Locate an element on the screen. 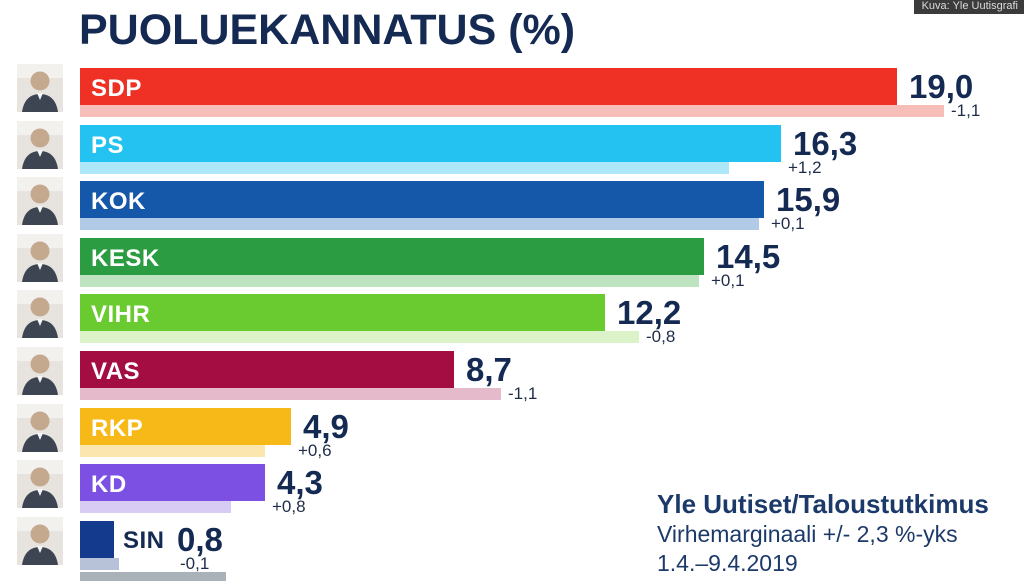  change-sin: -0,1 is located at coordinates (195, 563).